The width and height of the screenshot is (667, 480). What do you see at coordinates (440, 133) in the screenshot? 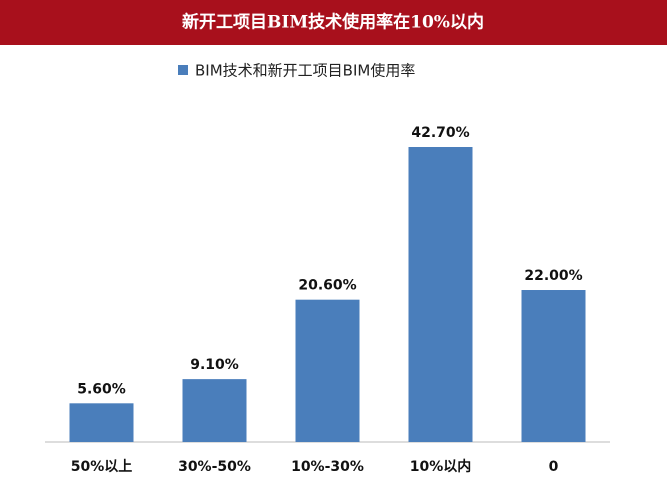
I see `value-label: 42.70%` at bounding box center [440, 133].